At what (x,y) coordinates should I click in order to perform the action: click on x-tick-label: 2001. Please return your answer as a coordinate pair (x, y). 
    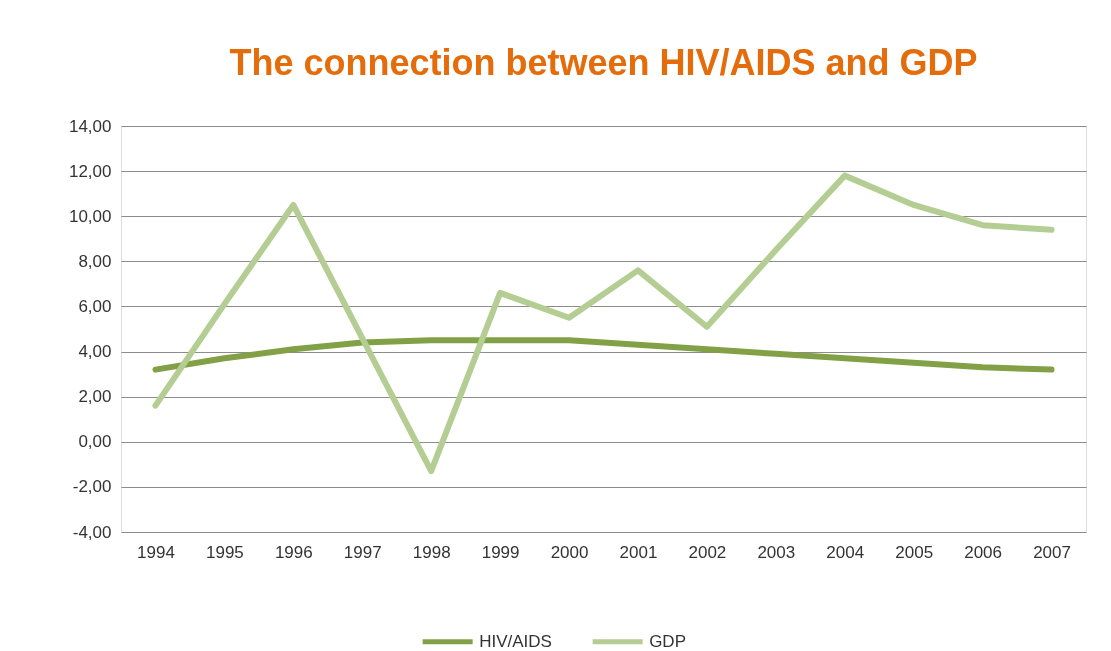
    Looking at the image, I should click on (638, 552).